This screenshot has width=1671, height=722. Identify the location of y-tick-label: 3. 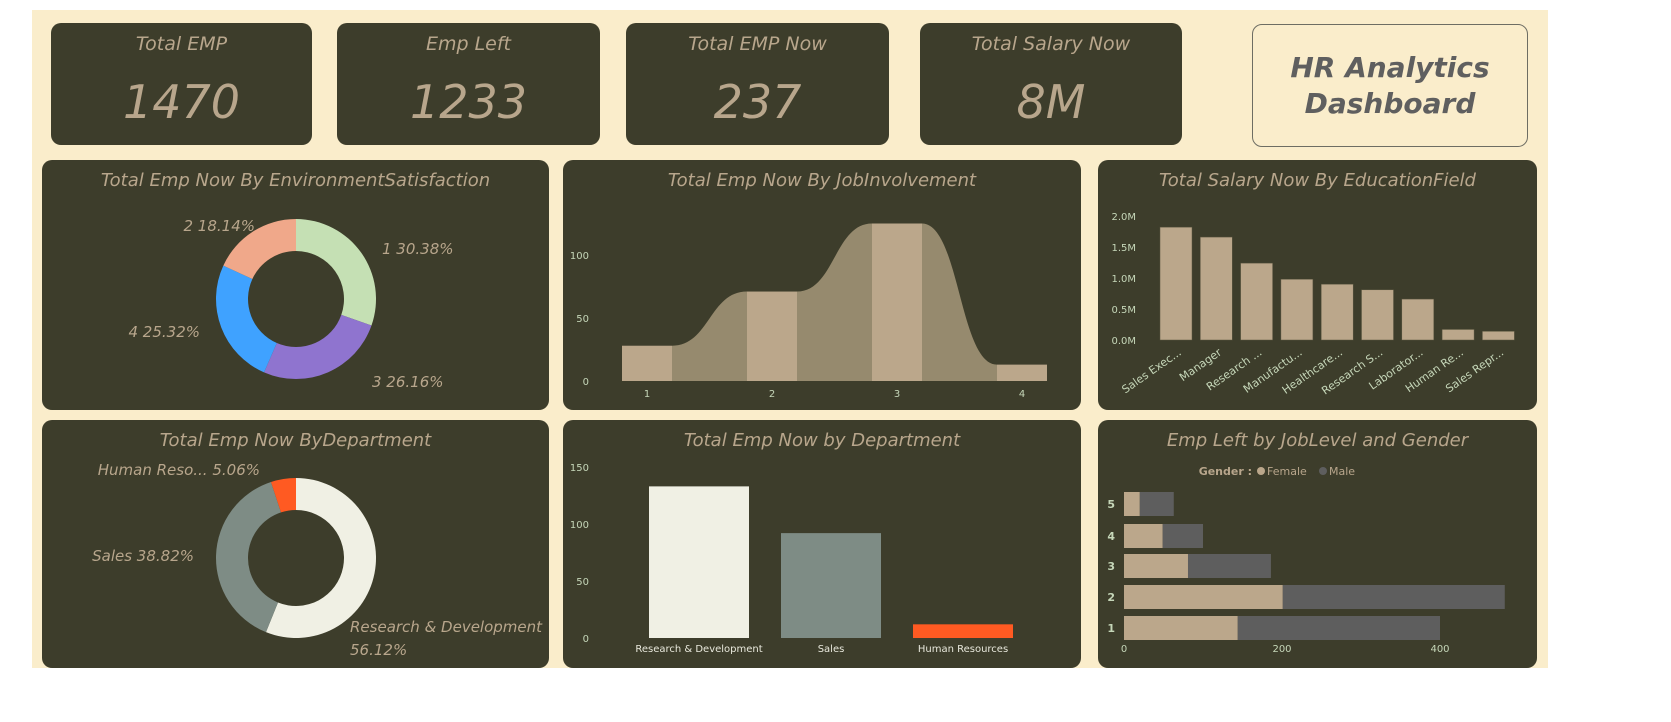
(1111, 566).